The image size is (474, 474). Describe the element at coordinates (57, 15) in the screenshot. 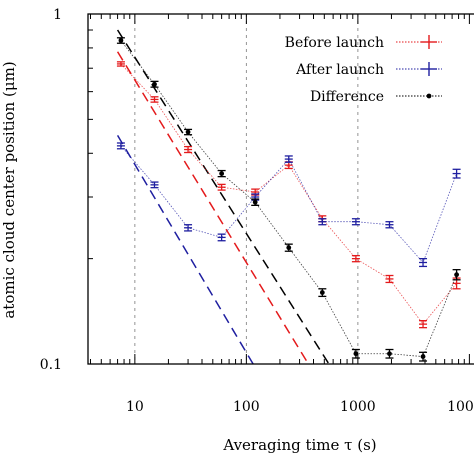

I see `y-tick-label: 1` at that location.